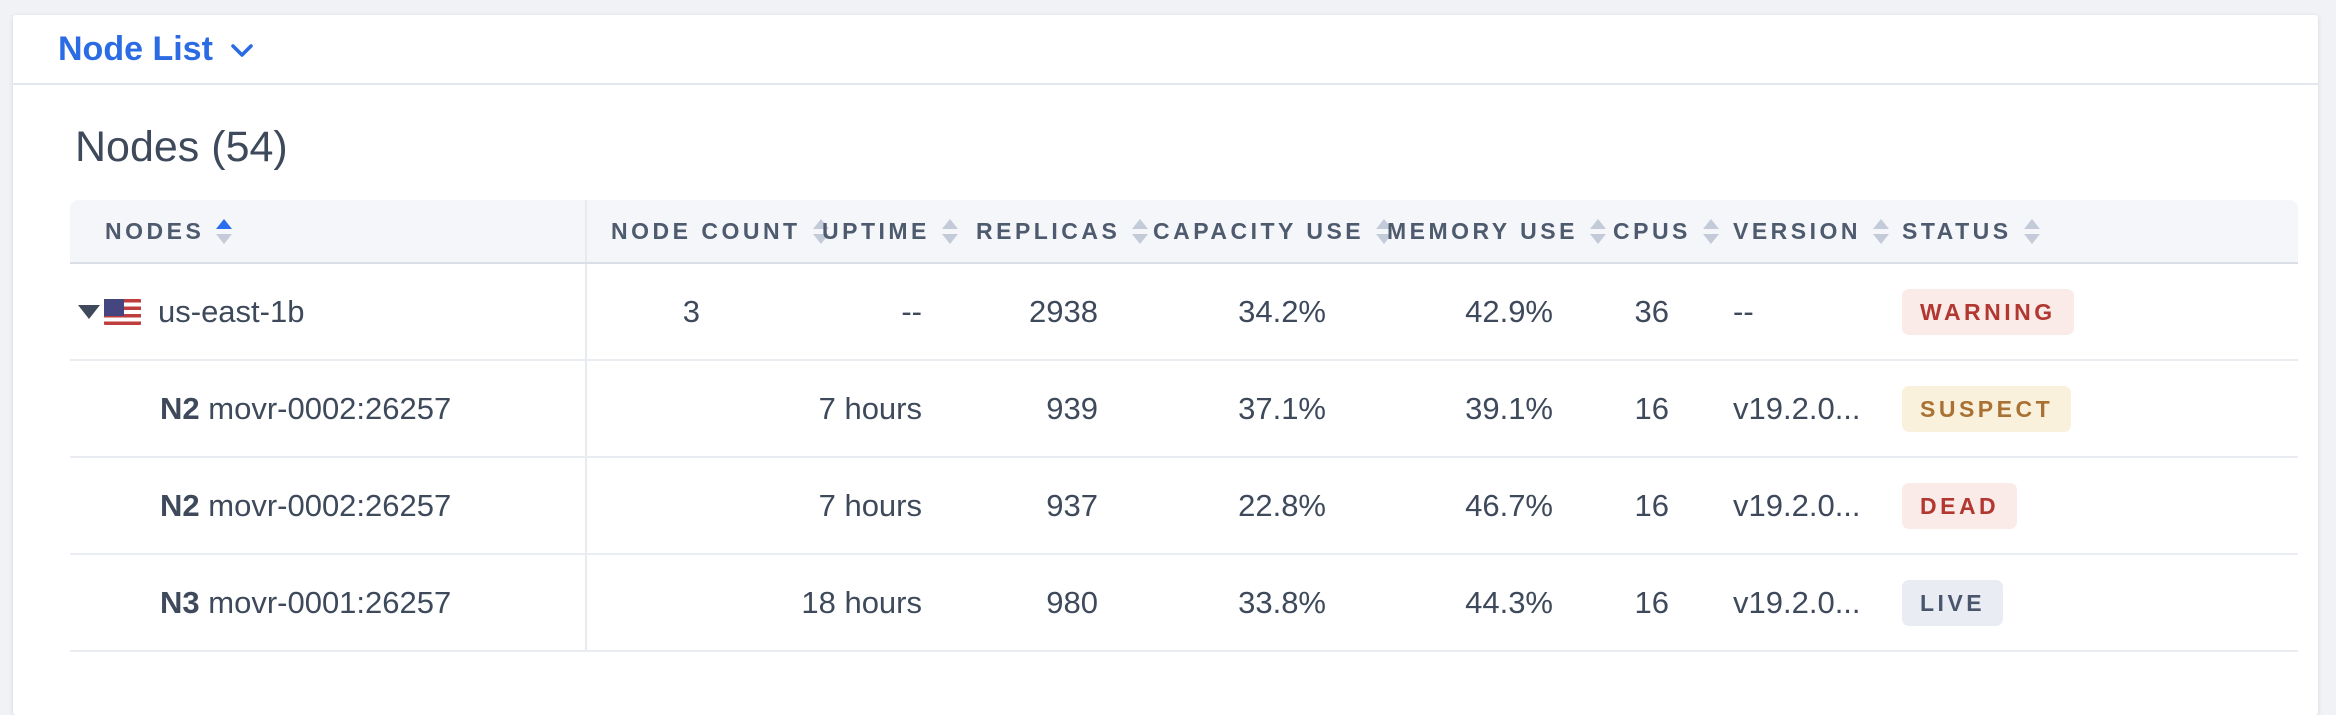  What do you see at coordinates (693, 408) in the screenshot?
I see `cell-node_count` at bounding box center [693, 408].